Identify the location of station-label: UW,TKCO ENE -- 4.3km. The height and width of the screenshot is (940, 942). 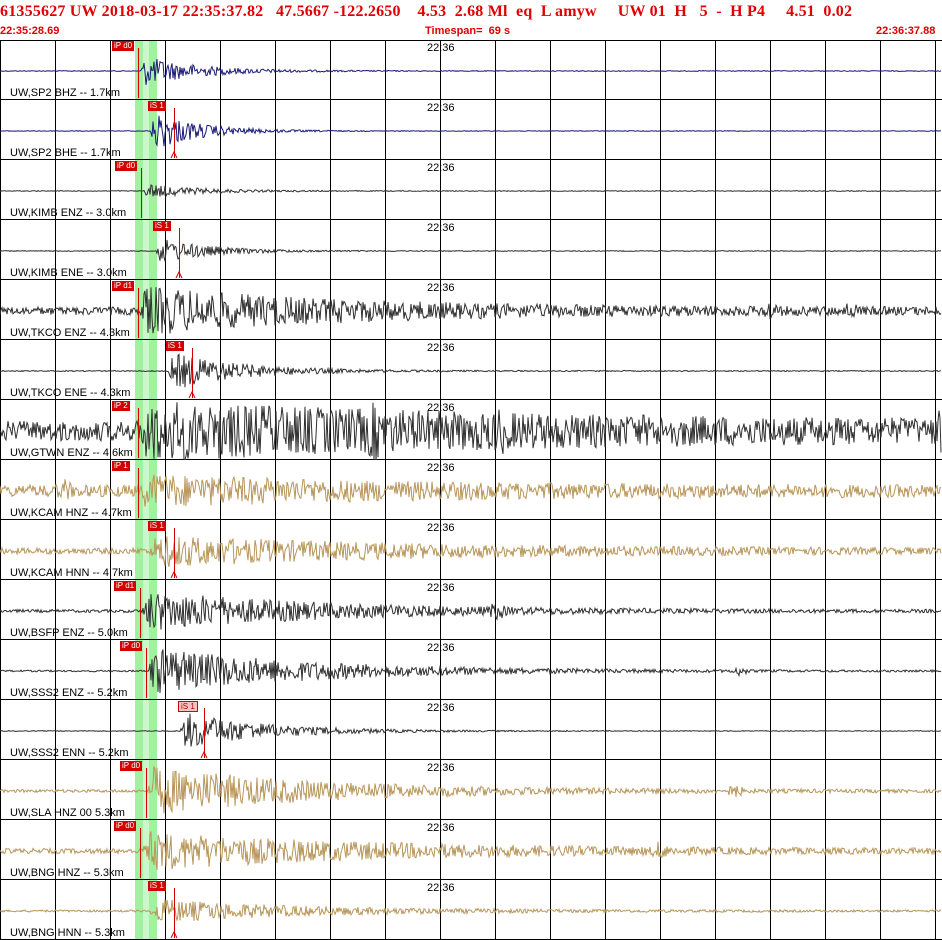
(70, 393).